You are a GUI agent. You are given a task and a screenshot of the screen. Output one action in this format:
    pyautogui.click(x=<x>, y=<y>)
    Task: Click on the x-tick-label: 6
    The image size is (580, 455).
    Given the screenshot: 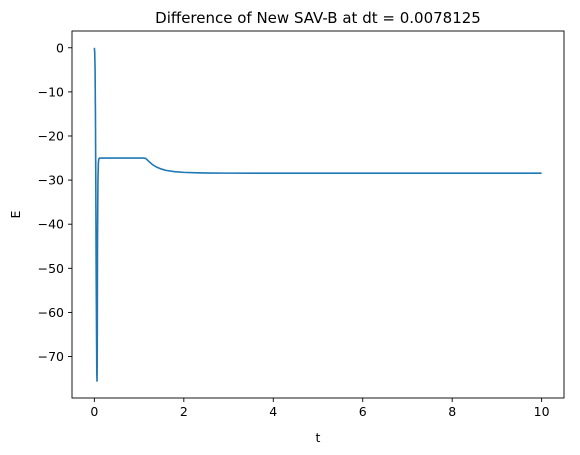 What is the action you would take?
    pyautogui.click(x=363, y=411)
    